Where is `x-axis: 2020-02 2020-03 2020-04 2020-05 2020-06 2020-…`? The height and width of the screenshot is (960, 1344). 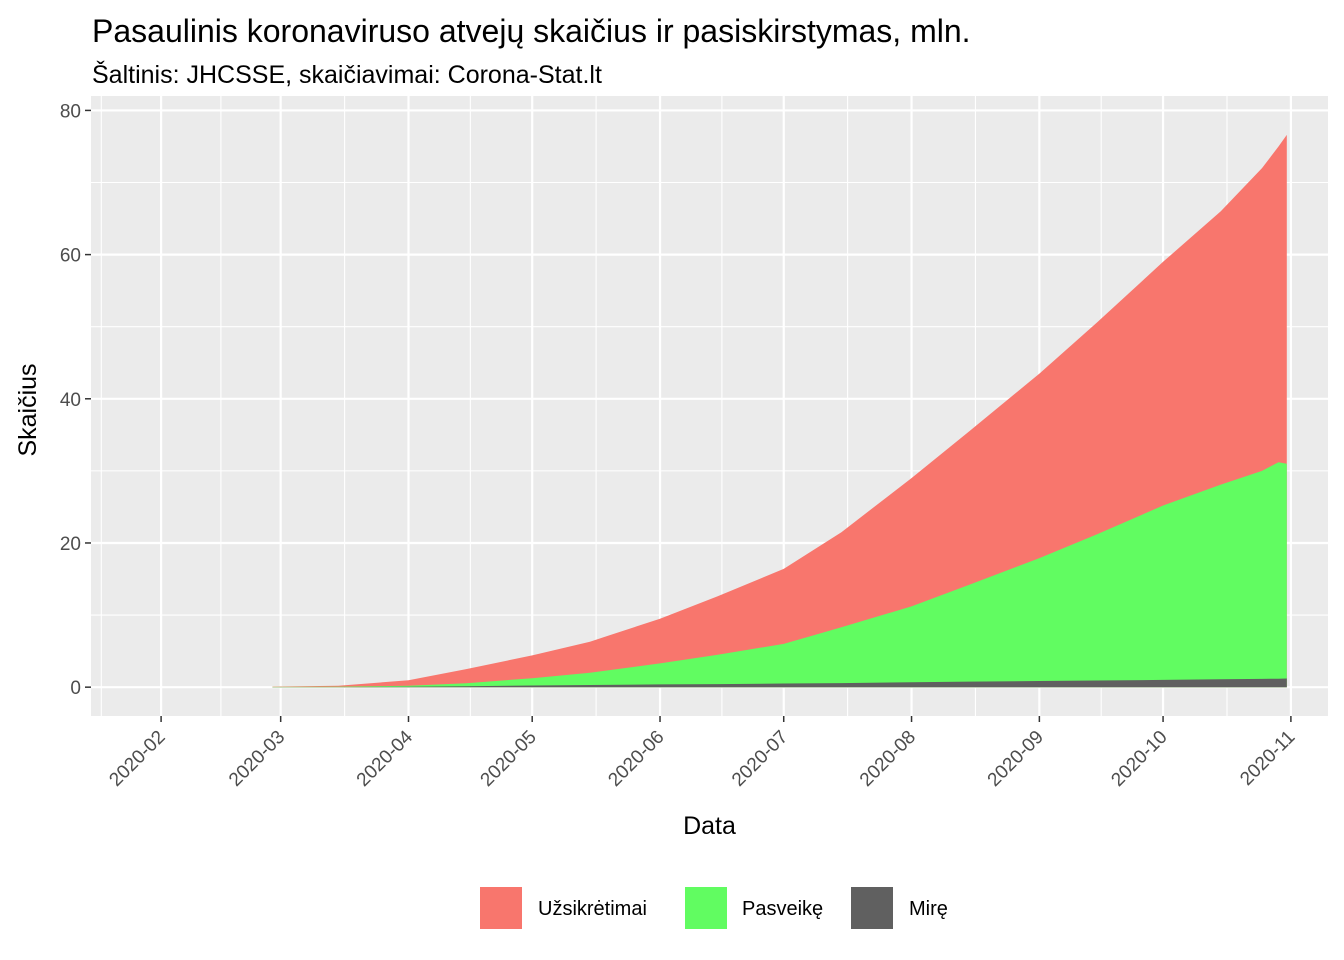 x-axis: 2020-02 2020-03 2020-04 2020-05 2020-06 2020-… is located at coordinates (702, 753).